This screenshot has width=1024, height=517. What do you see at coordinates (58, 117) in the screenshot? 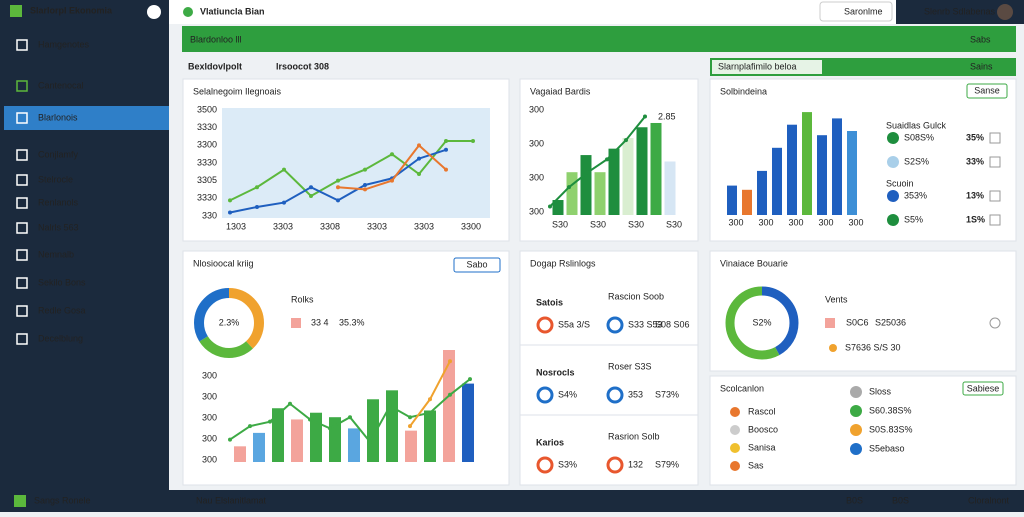
I see `menu-item: Blarlonois` at bounding box center [58, 117].